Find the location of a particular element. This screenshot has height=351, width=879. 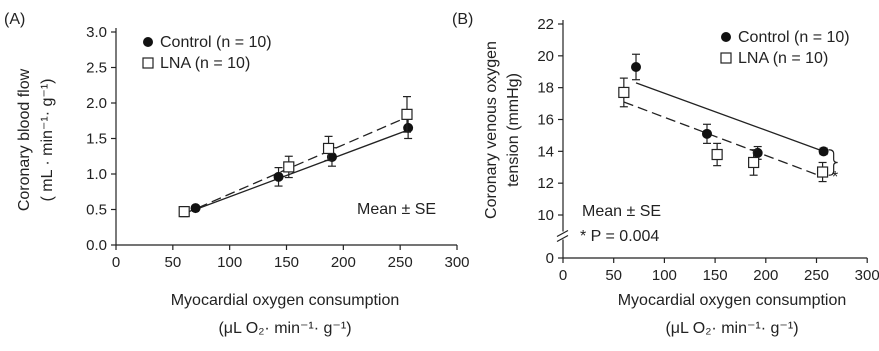

panel-a-y-tick-label: 1.5 is located at coordinates (96, 139).